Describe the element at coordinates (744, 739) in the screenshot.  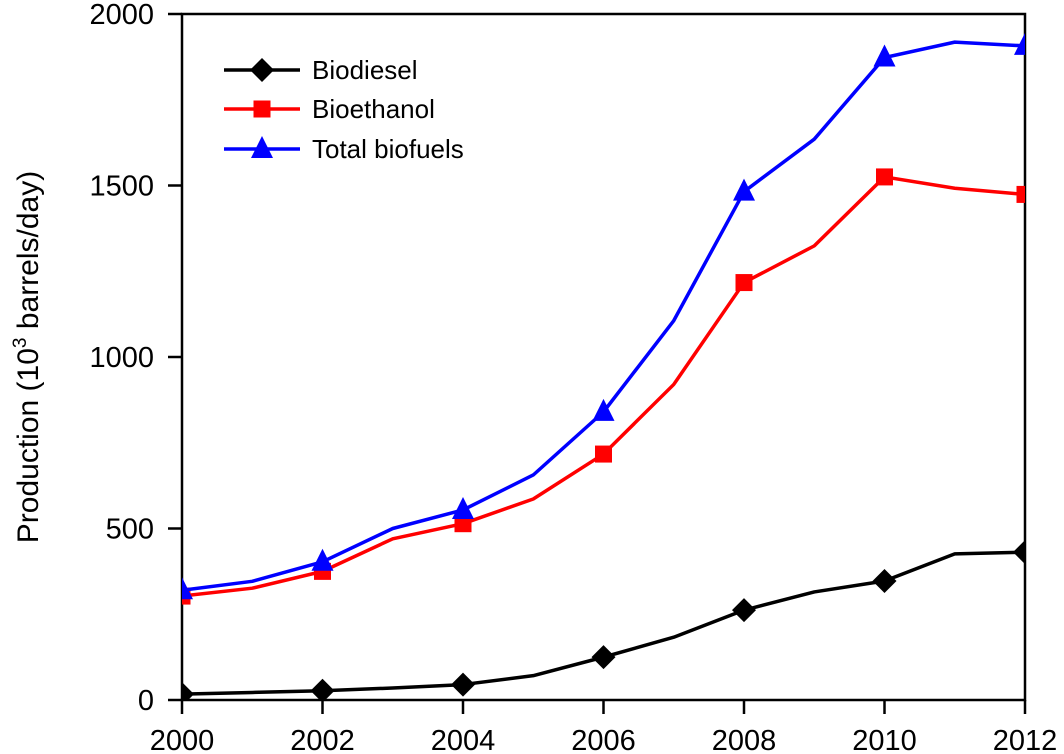
I see `x-tick-label: 2008` at that location.